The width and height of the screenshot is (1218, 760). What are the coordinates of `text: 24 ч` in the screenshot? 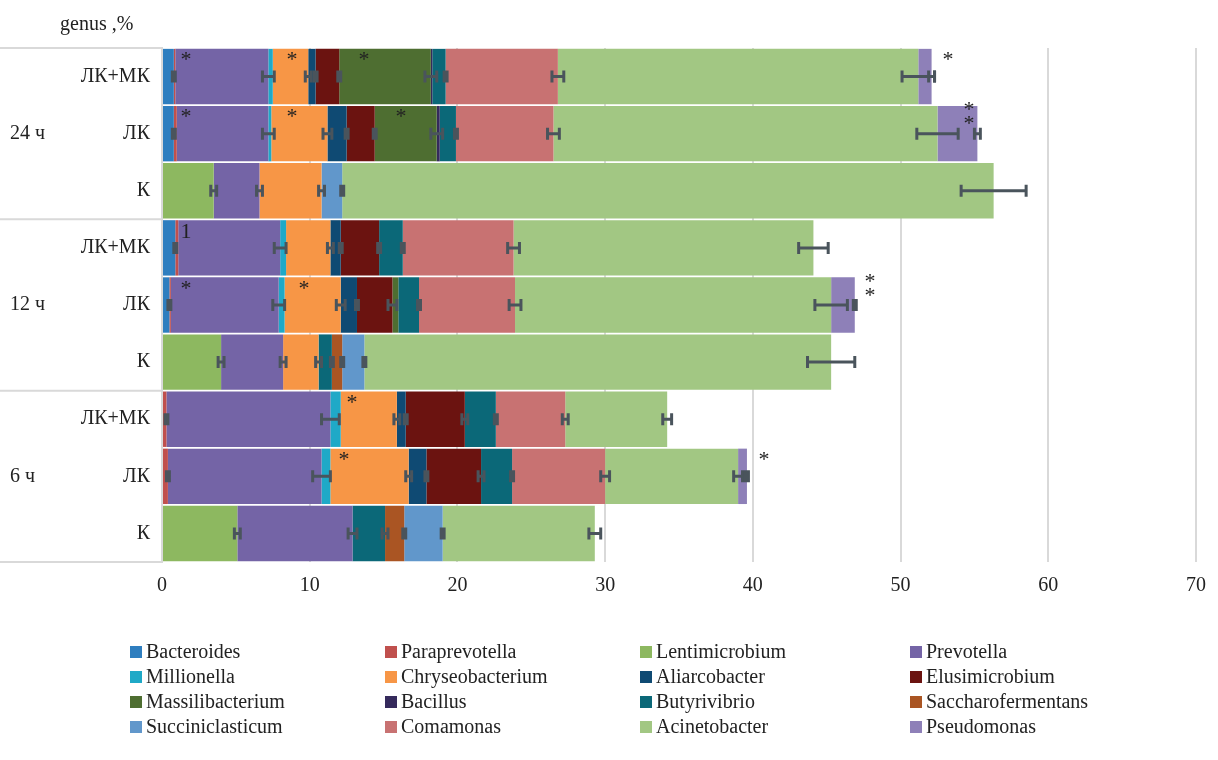 It's located at (28, 131).